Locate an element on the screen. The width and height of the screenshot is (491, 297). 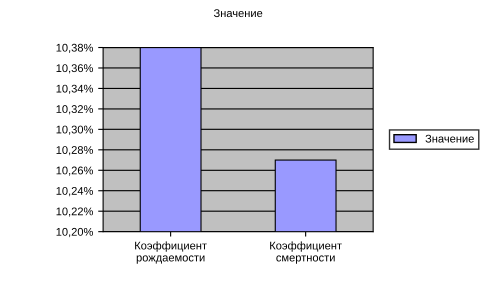
y-tick-label: 10,24% is located at coordinates (74, 191).